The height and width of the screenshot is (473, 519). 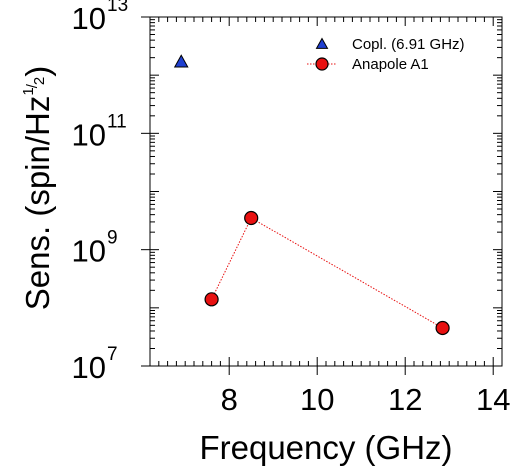 I want to click on x-tick-label: 8, so click(x=229, y=399).